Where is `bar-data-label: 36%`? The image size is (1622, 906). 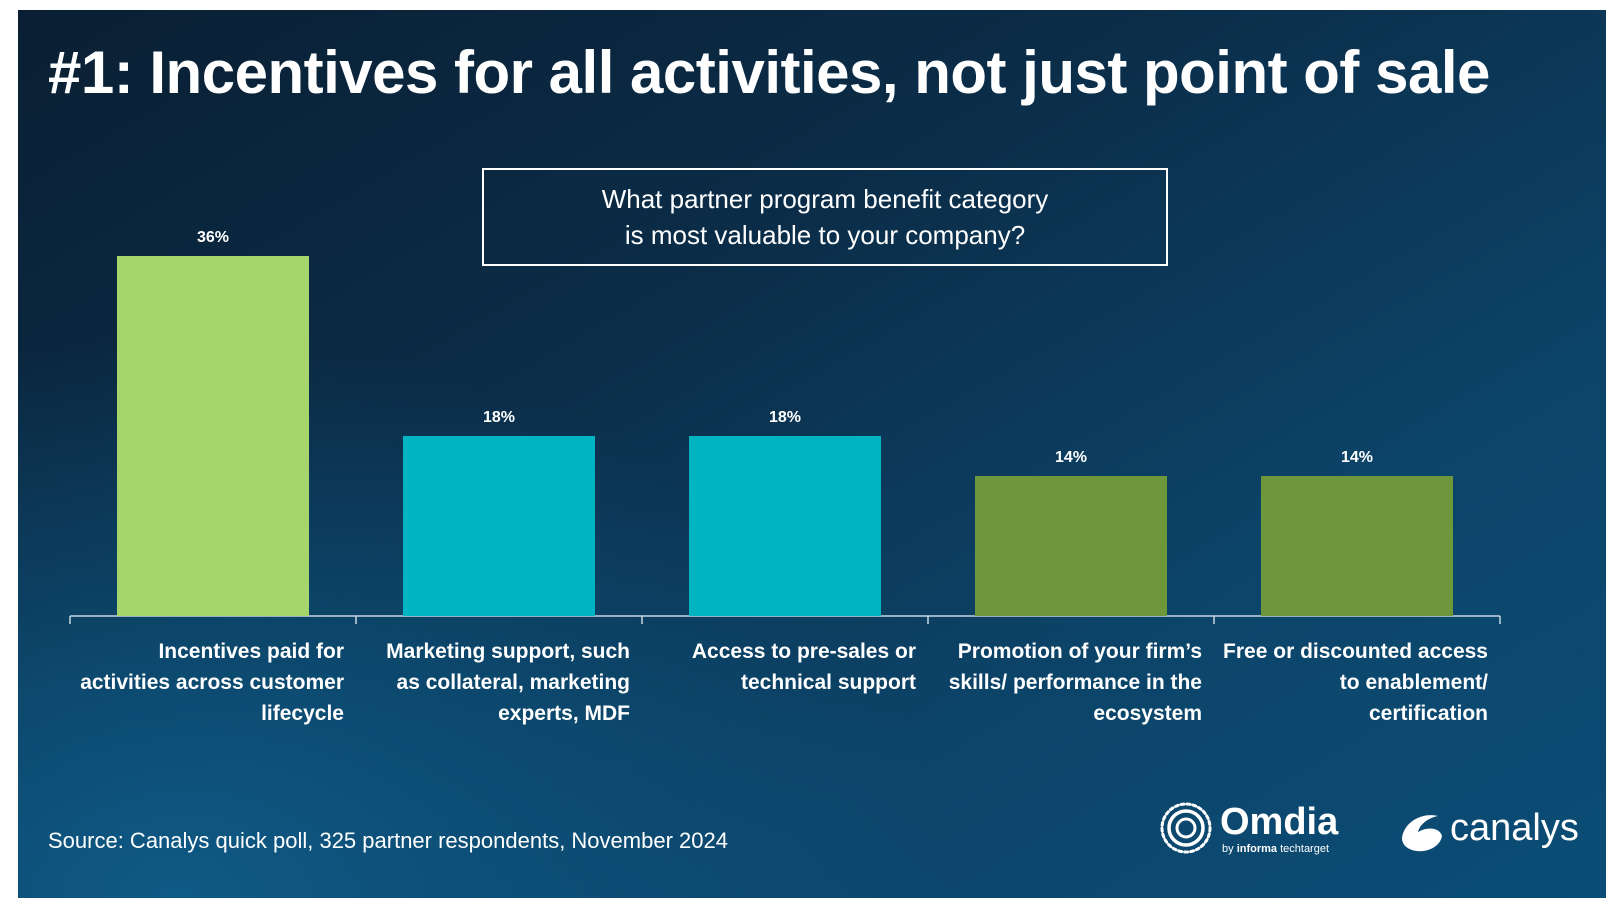 bar-data-label: 36% is located at coordinates (213, 237).